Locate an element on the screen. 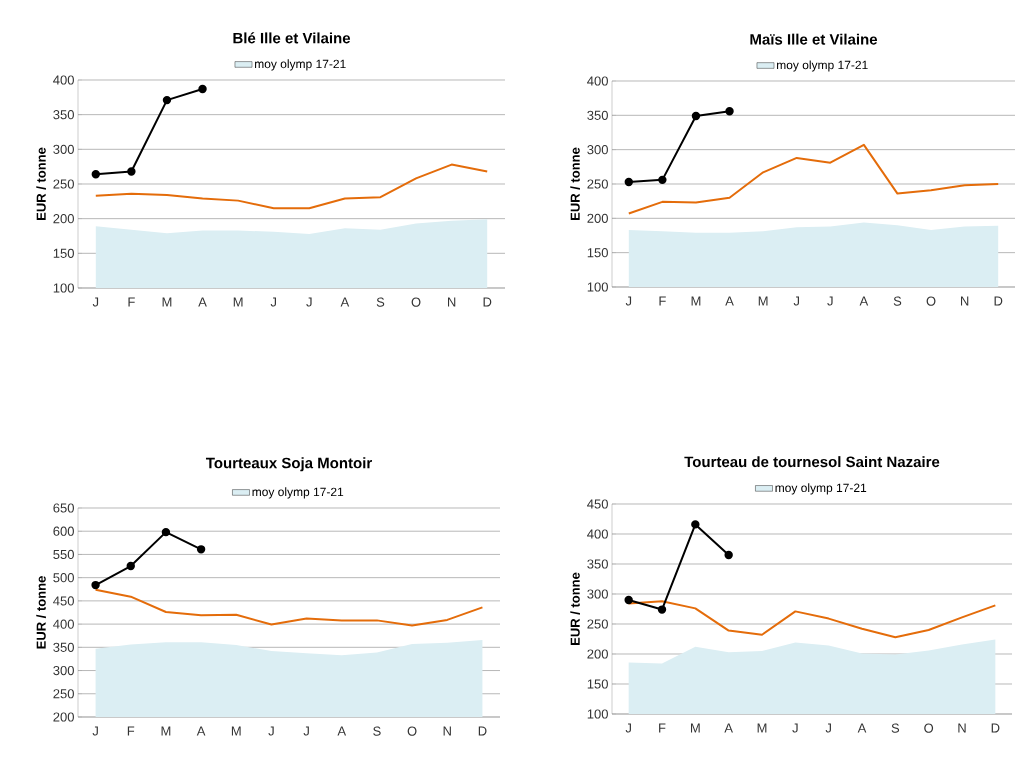 The image size is (1026, 767). y-tick-label: 650 is located at coordinates (63, 508).